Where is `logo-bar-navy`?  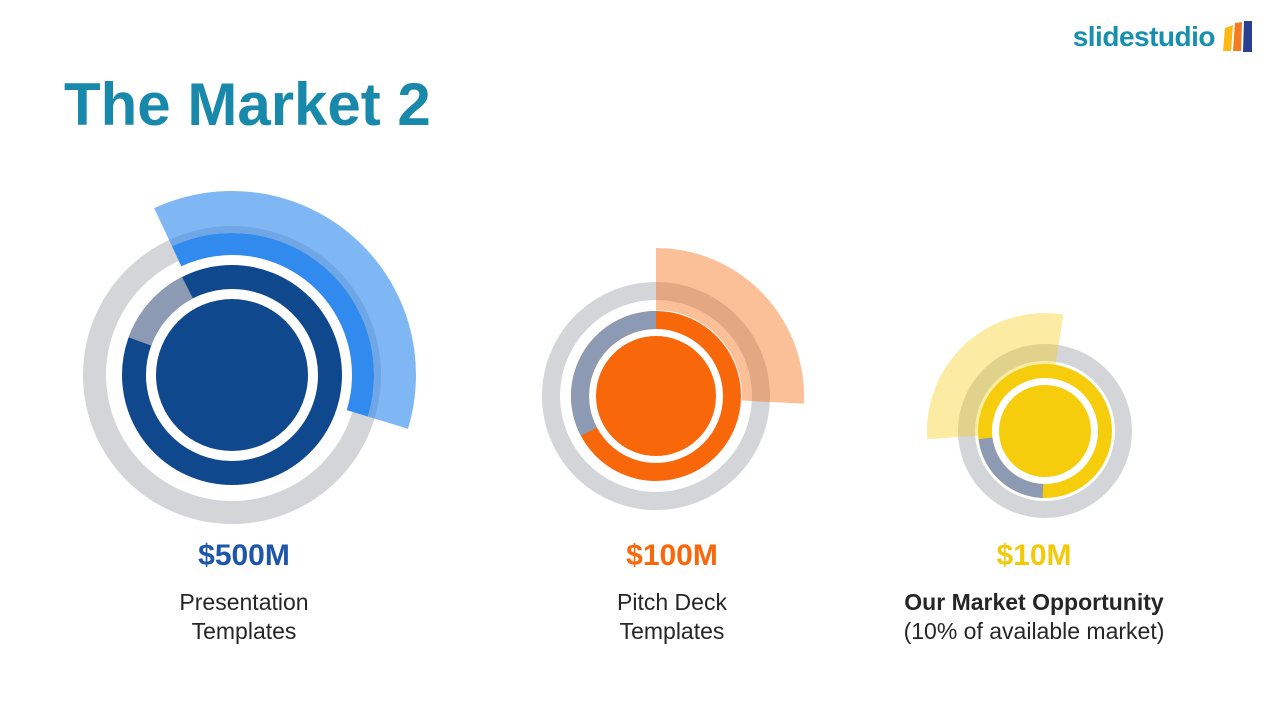
logo-bar-navy is located at coordinates (1247, 36).